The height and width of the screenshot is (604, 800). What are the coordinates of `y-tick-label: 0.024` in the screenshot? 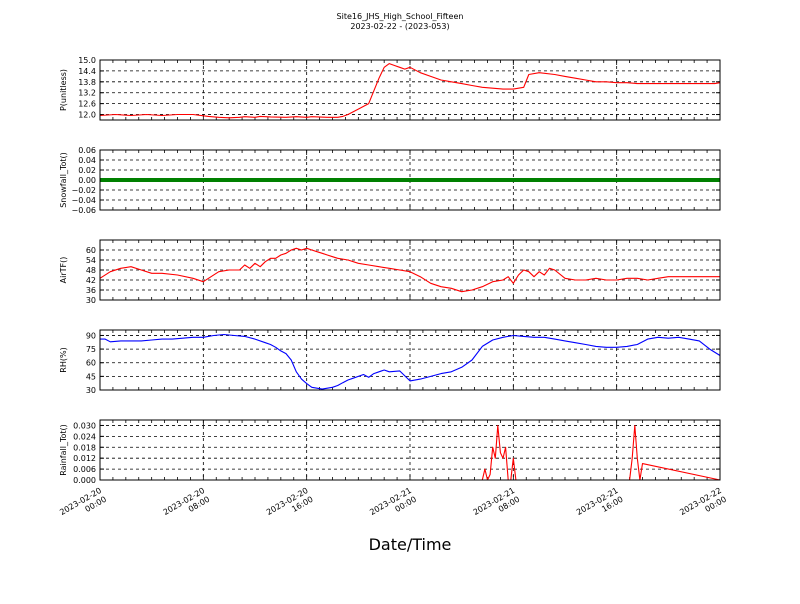 It's located at (84, 436).